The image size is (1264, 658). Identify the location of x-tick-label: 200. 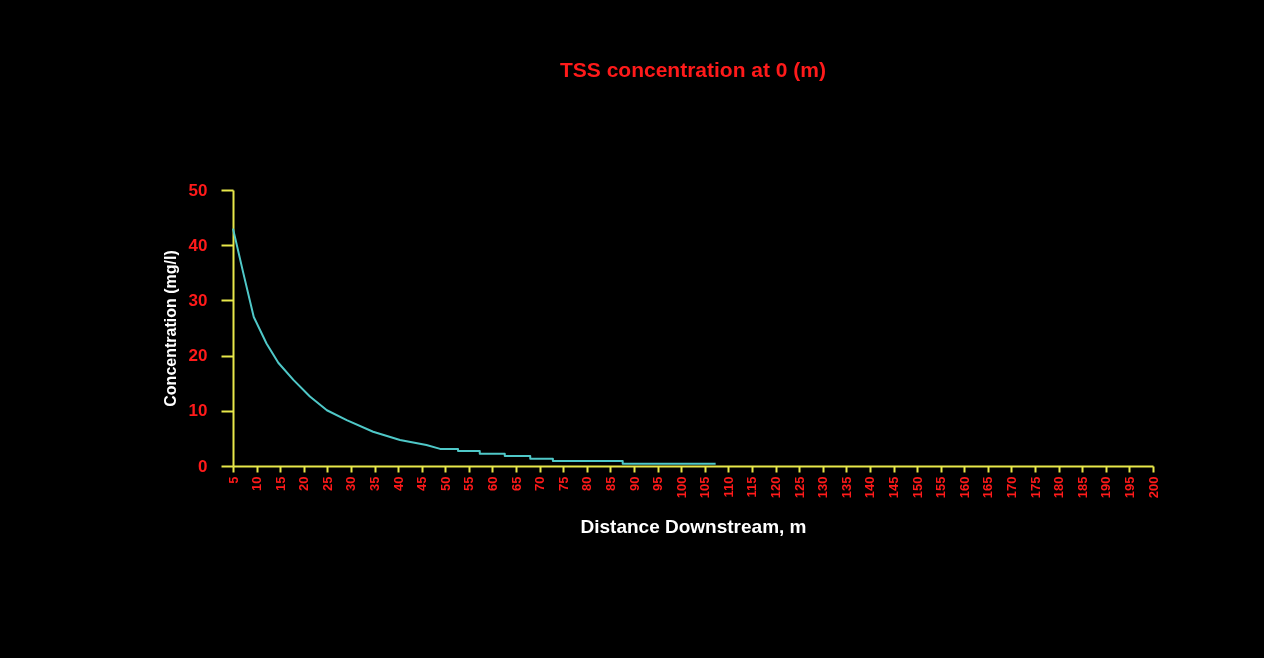
(1153, 487).